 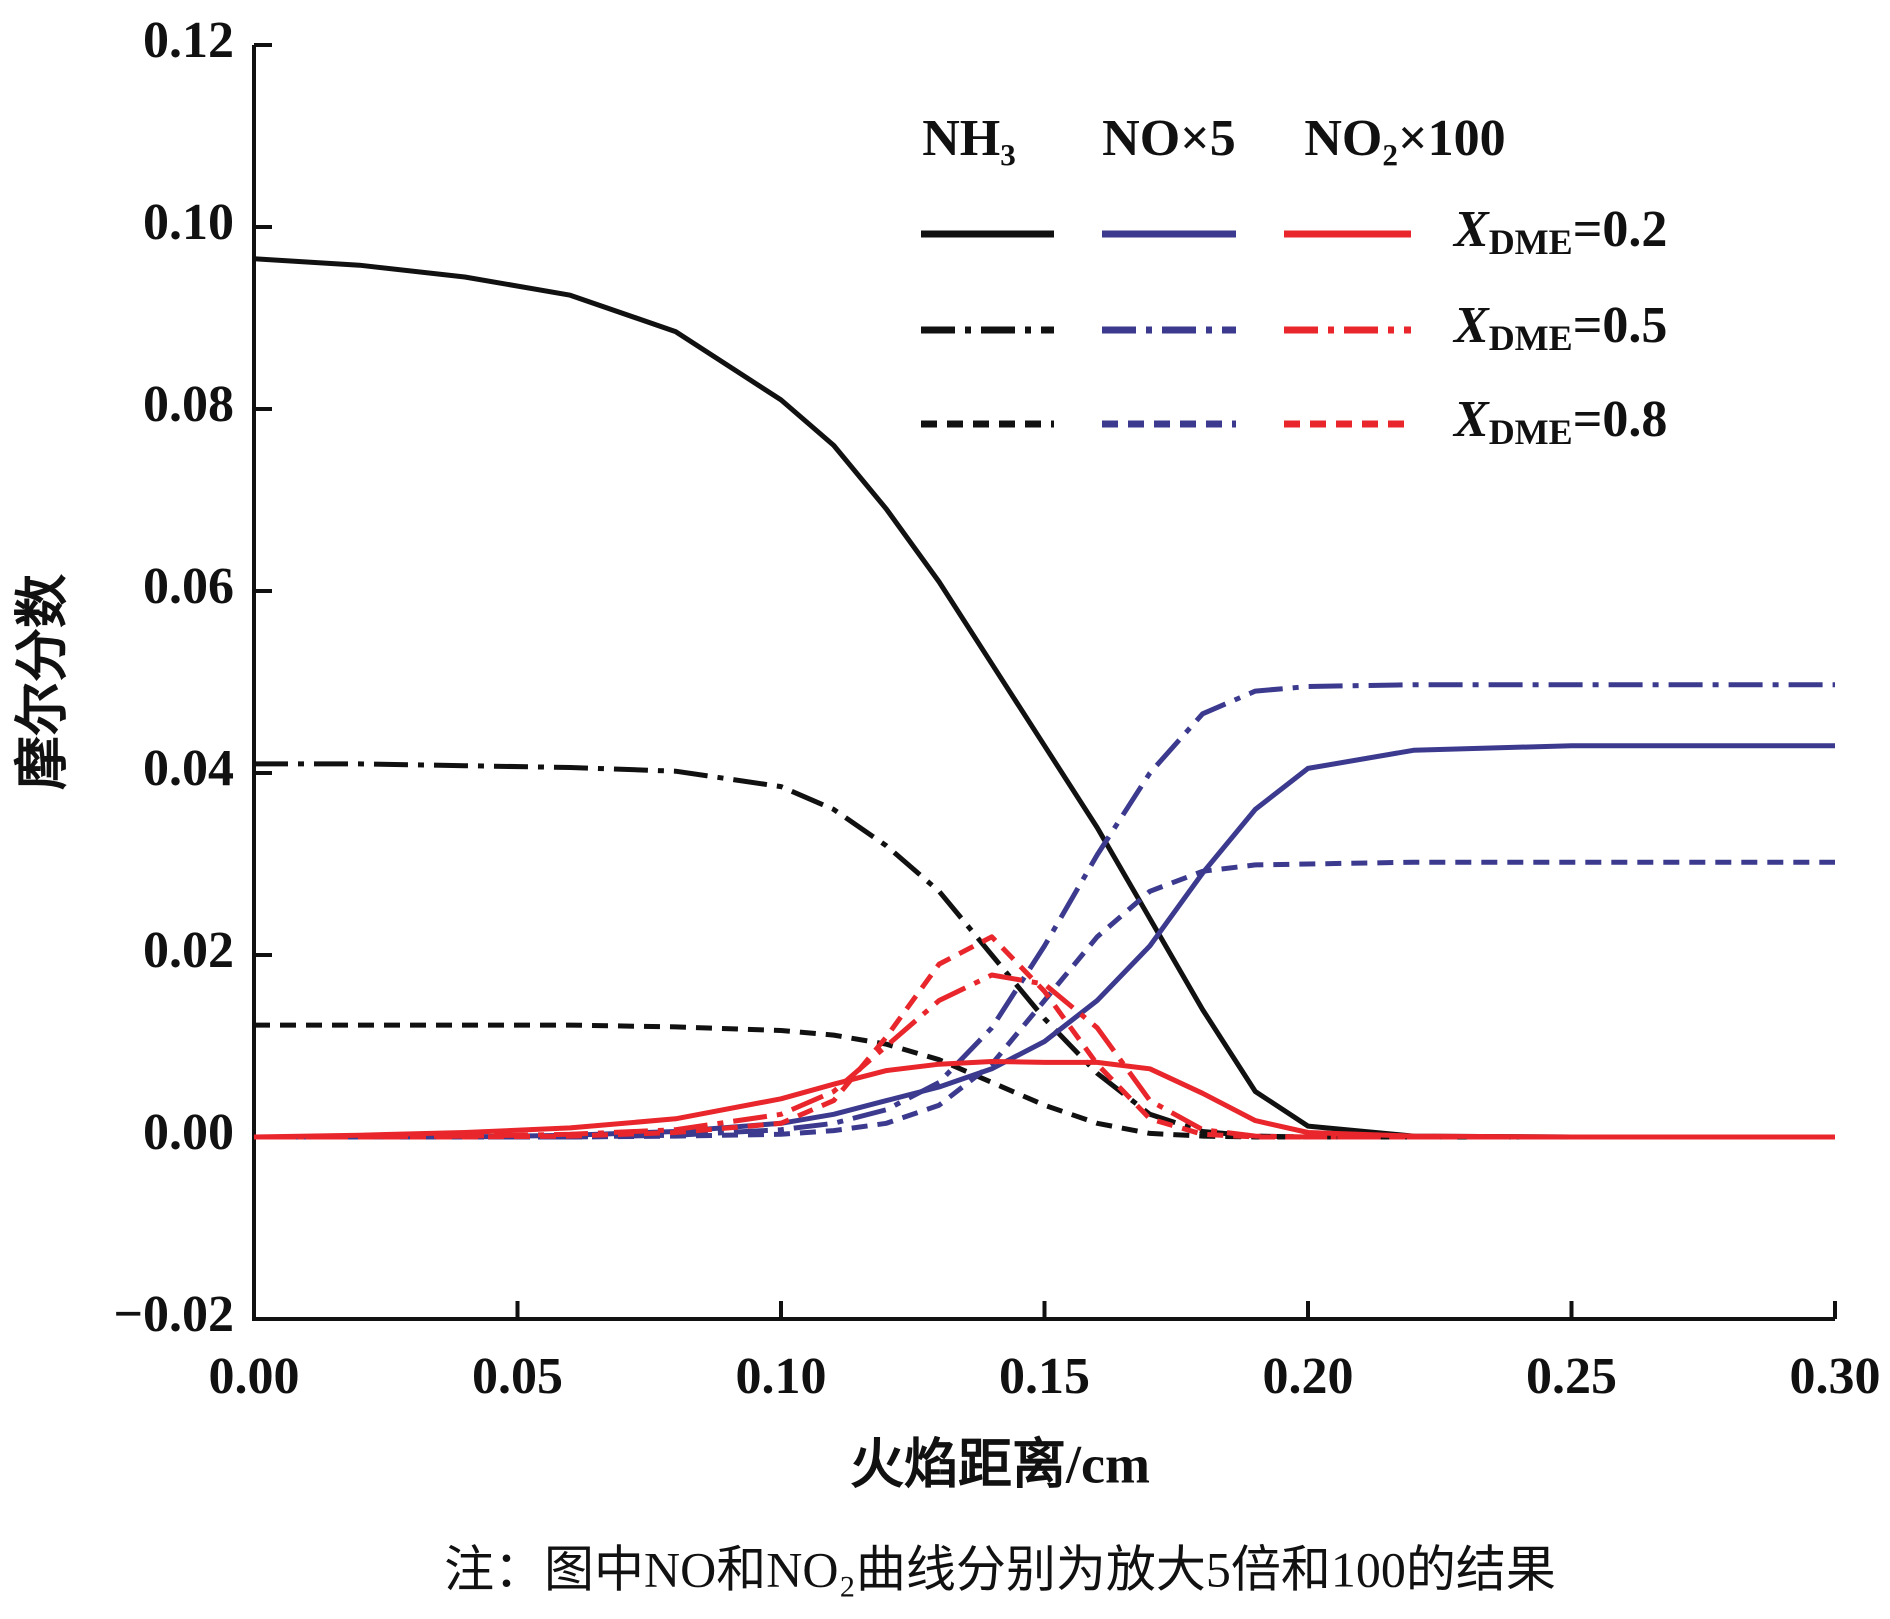 What do you see at coordinates (188, 40) in the screenshot?
I see `y-tick-label: 0.12` at bounding box center [188, 40].